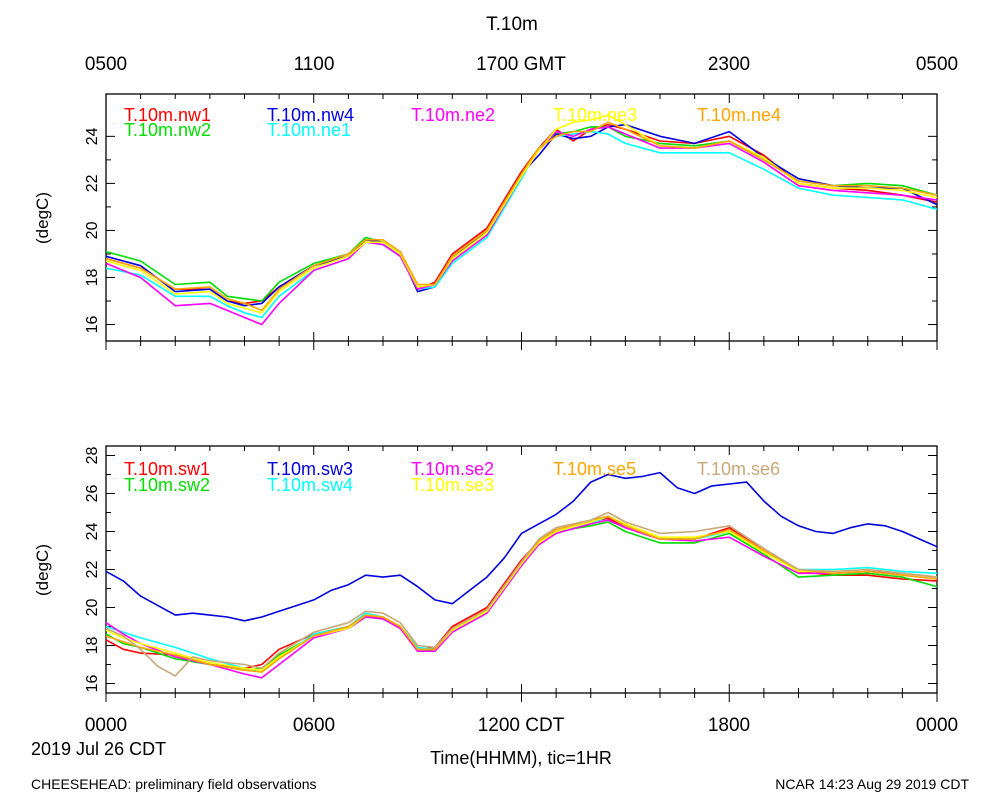  Describe the element at coordinates (729, 64) in the screenshot. I see `top-time-label: 2300` at that location.